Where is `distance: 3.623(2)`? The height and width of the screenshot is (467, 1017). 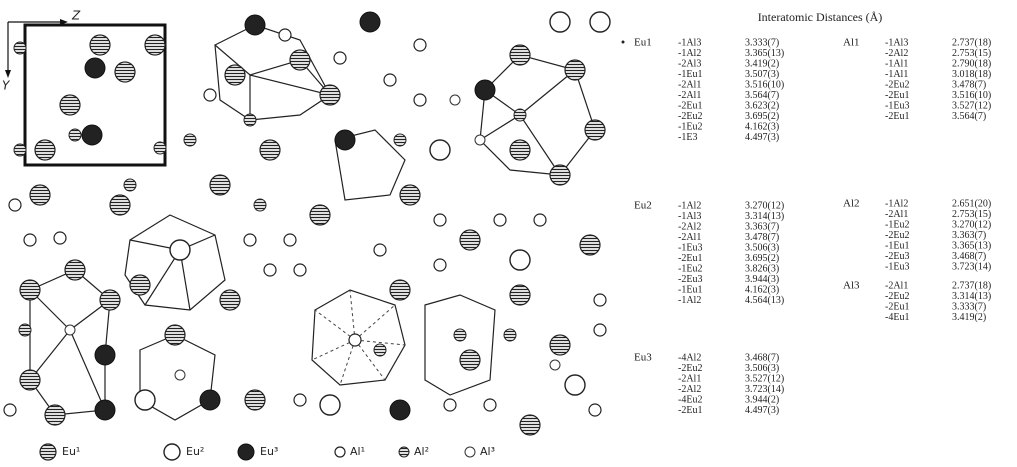
distance: 3.623(2) is located at coordinates (762, 105).